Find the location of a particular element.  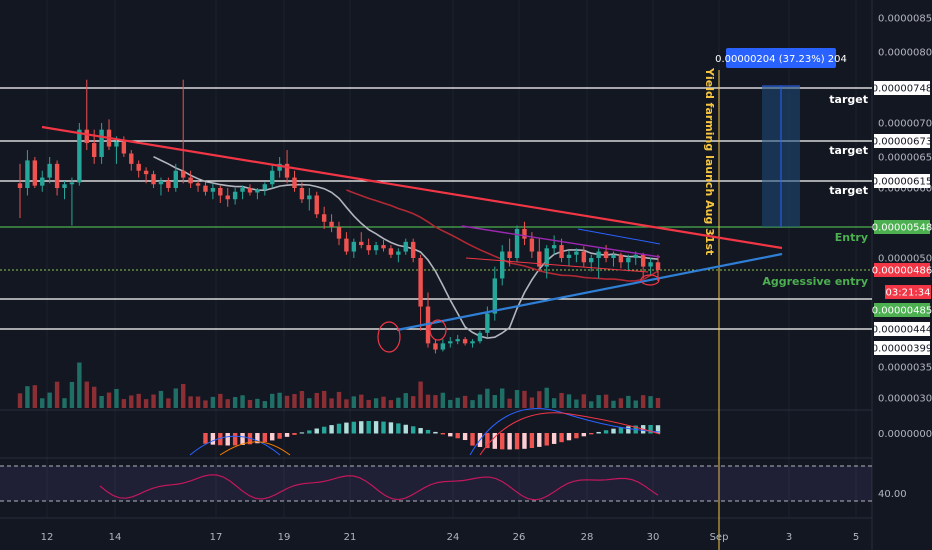

event-marker: Yield farming launch Aug 31st is located at coordinates (711, 308).